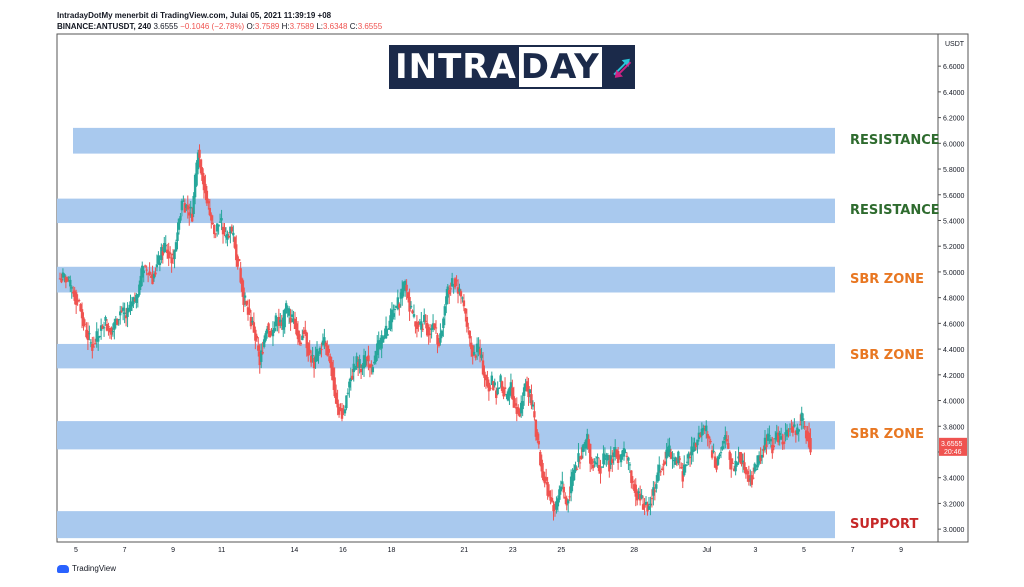 Image resolution: width=1024 pixels, height=587 pixels. Describe the element at coordinates (267, 26) in the screenshot. I see `open-value: 3.7589` at that location.